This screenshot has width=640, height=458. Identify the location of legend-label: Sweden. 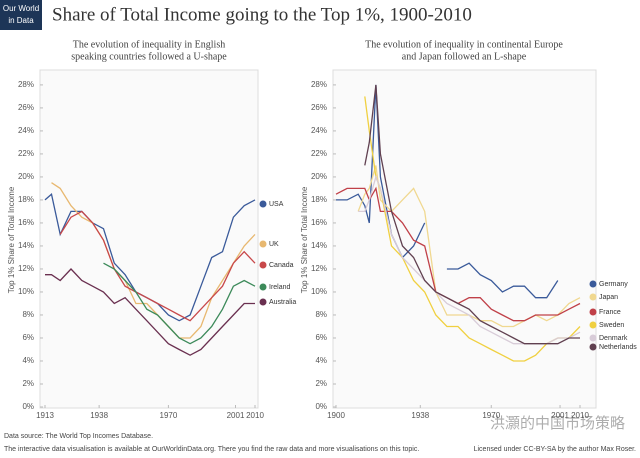
(611, 325).